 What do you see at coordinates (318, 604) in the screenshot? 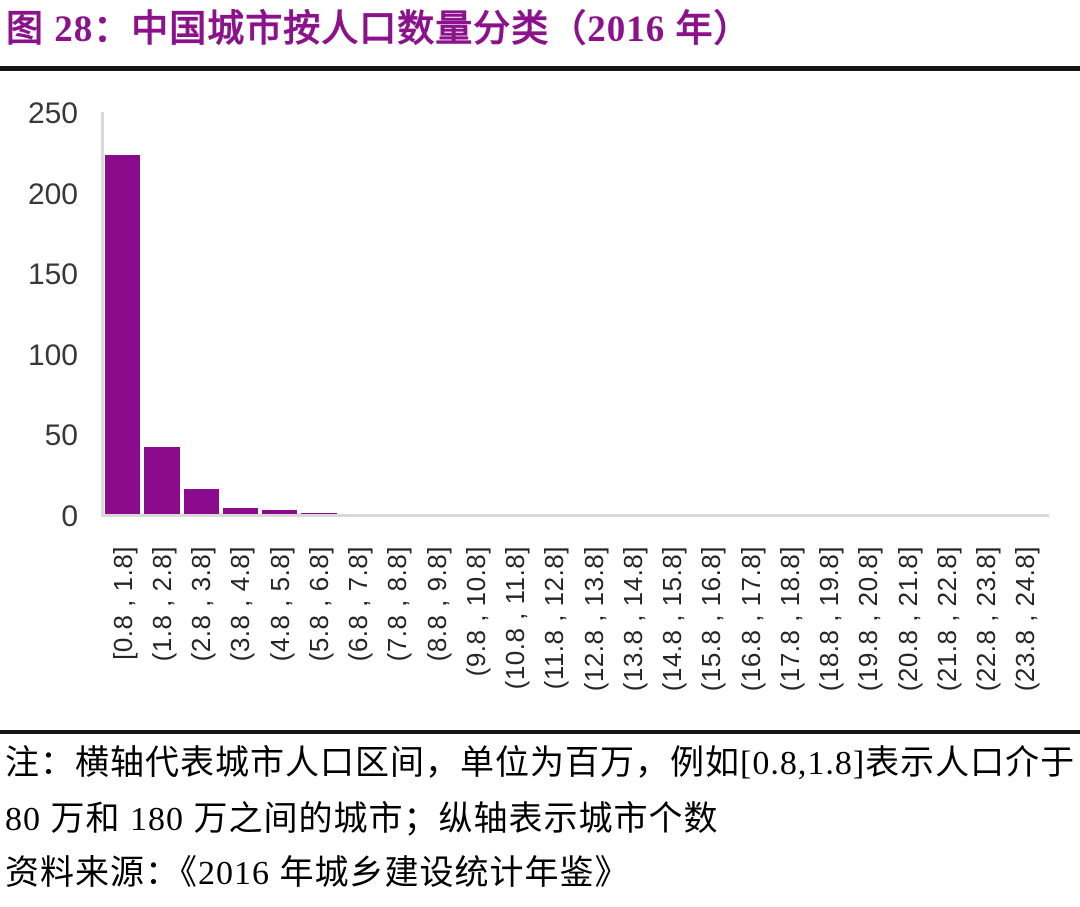
I see `x-axis-label: (5.8 , 6.8]` at bounding box center [318, 604].